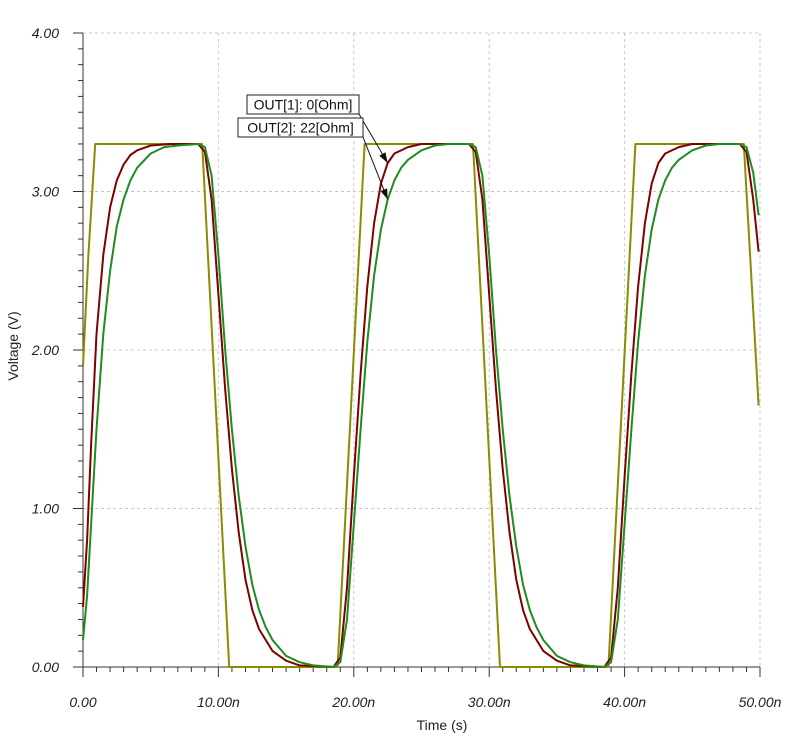 Image resolution: width=803 pixels, height=747 pixels. Describe the element at coordinates (624, 702) in the screenshot. I see `x-tick-label: 40.00n` at that location.